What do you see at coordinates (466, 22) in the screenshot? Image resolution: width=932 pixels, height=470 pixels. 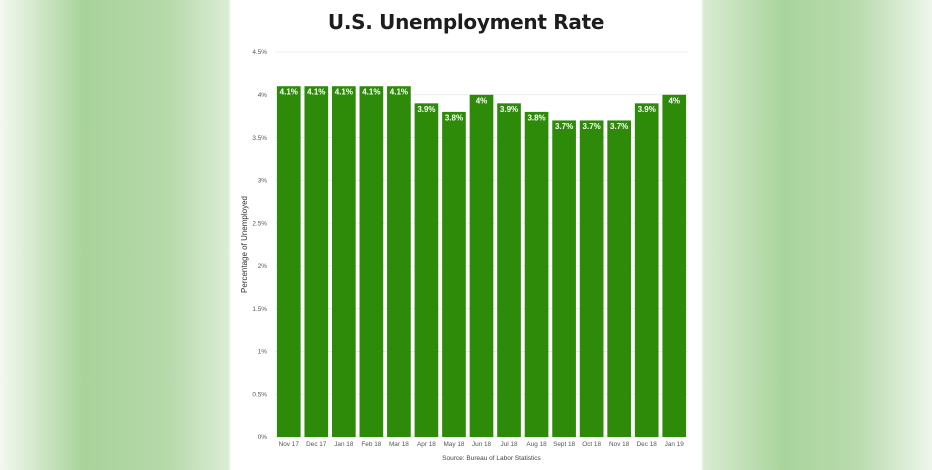 I see `chart-title: U.S. Unemployment Rate` at bounding box center [466, 22].